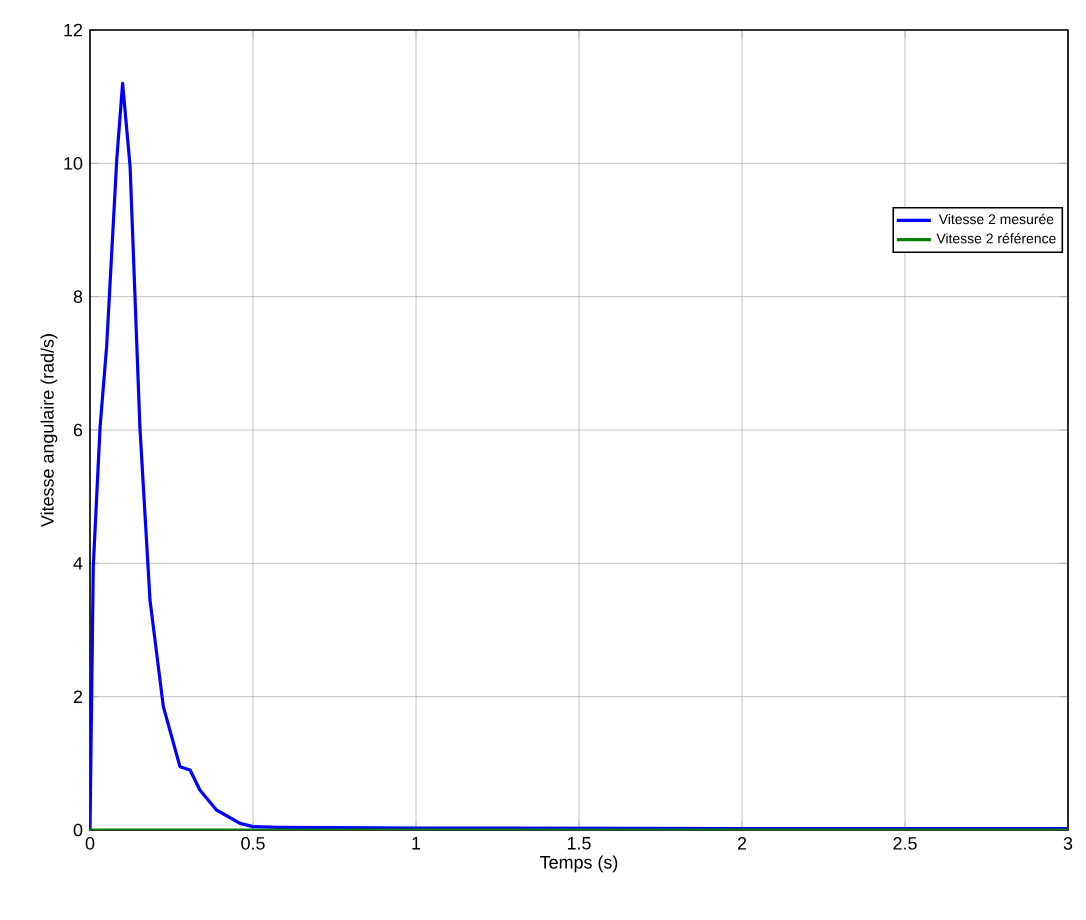 The image size is (1086, 920). Describe the element at coordinates (73, 30) in the screenshot. I see `y-tick-label: 12` at that location.